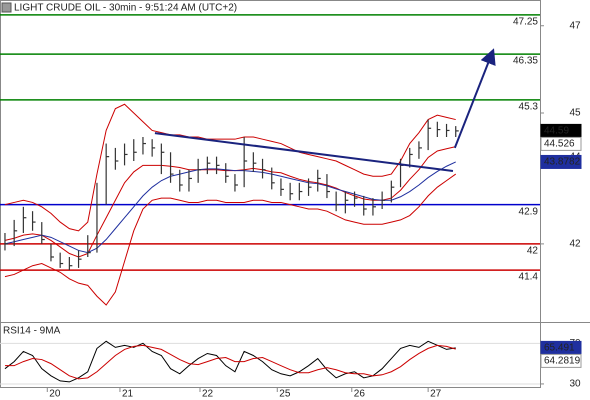  I want to click on level-label: 45.3, so click(529, 107).